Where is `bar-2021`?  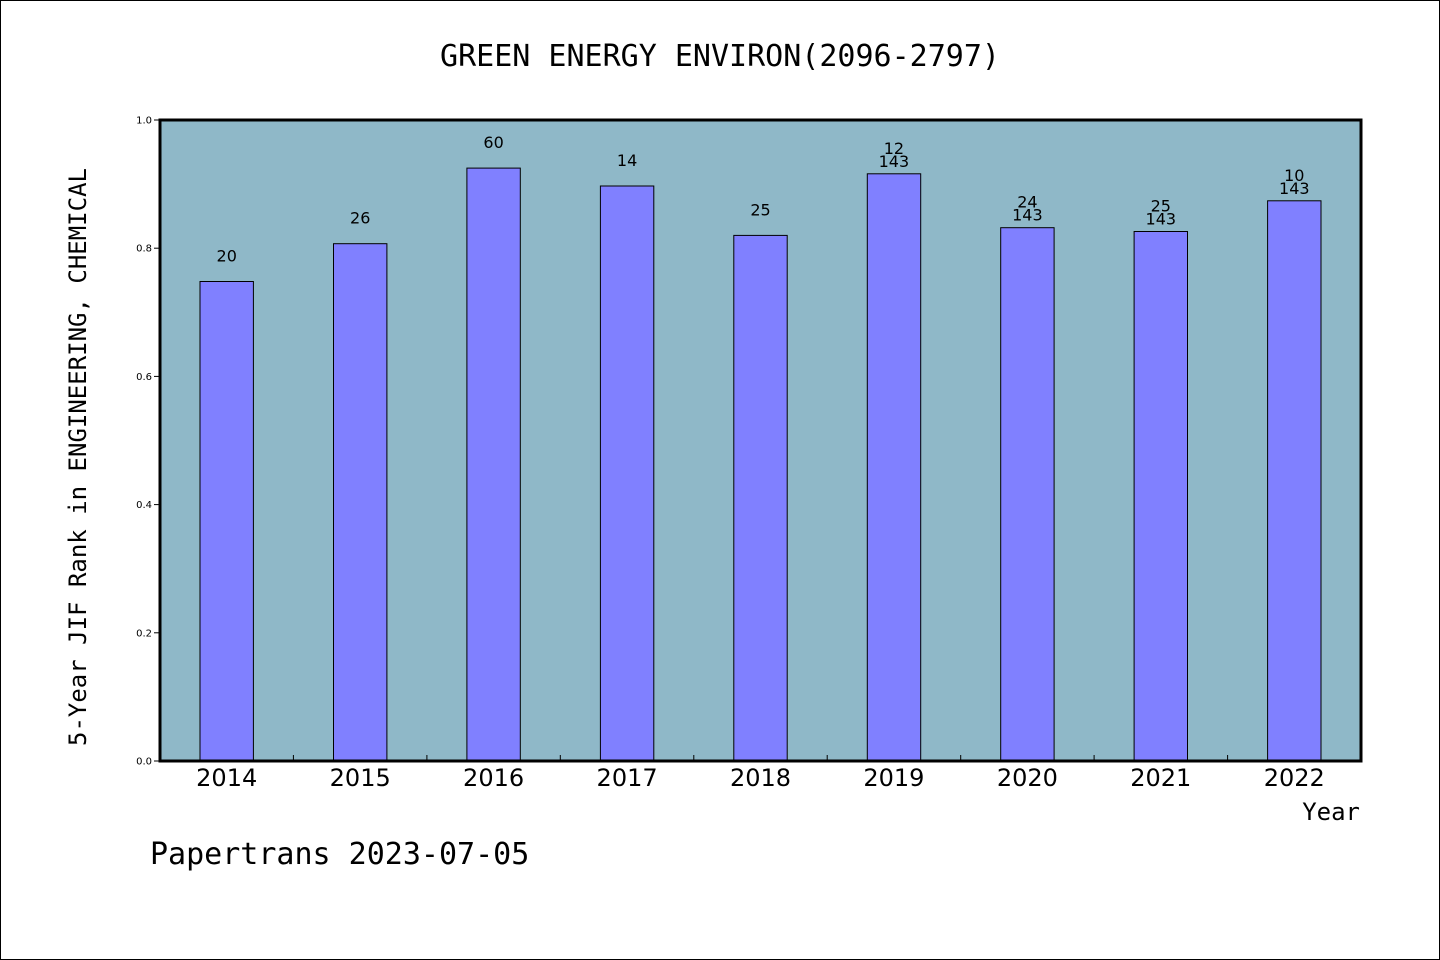 bar-2021 is located at coordinates (1160, 496).